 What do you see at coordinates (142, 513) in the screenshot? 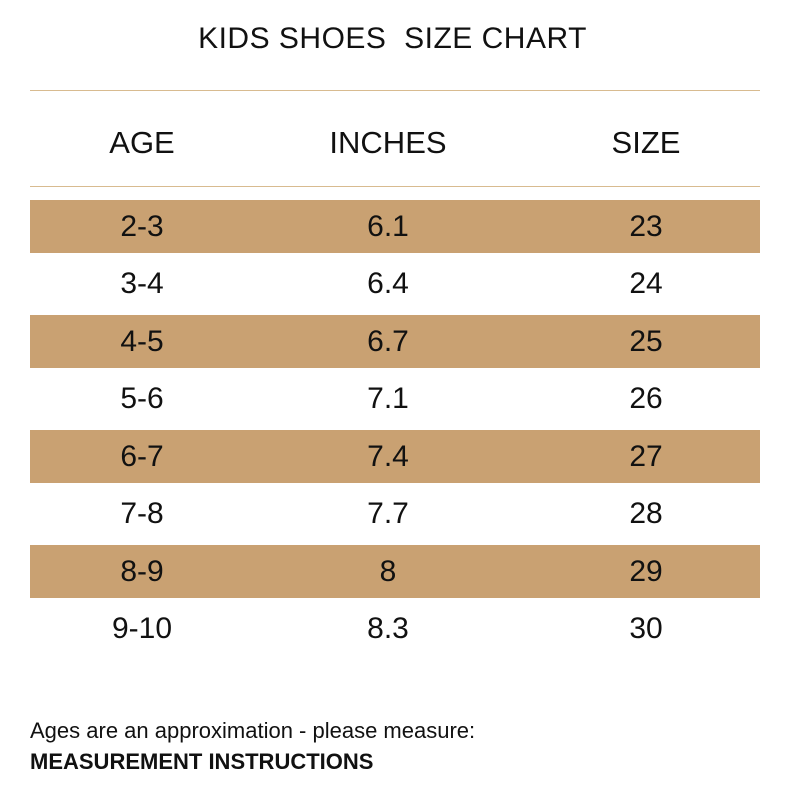
I see `age-cell: 7-8` at bounding box center [142, 513].